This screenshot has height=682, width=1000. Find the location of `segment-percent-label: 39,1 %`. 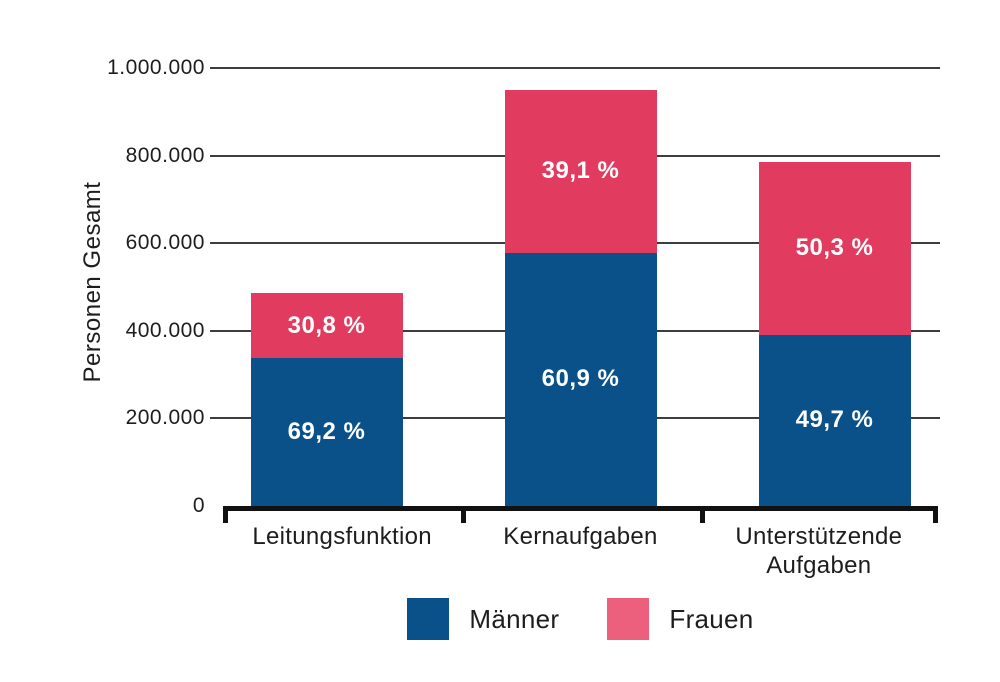

segment-percent-label: 39,1 % is located at coordinates (580, 171).